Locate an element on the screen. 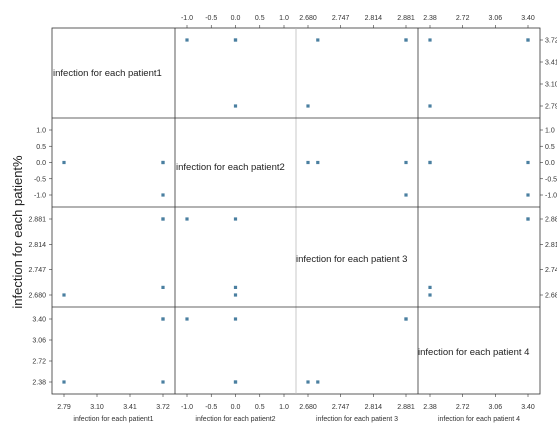 The image size is (557, 428). y-tick-label: 0.5 is located at coordinates (41, 147).